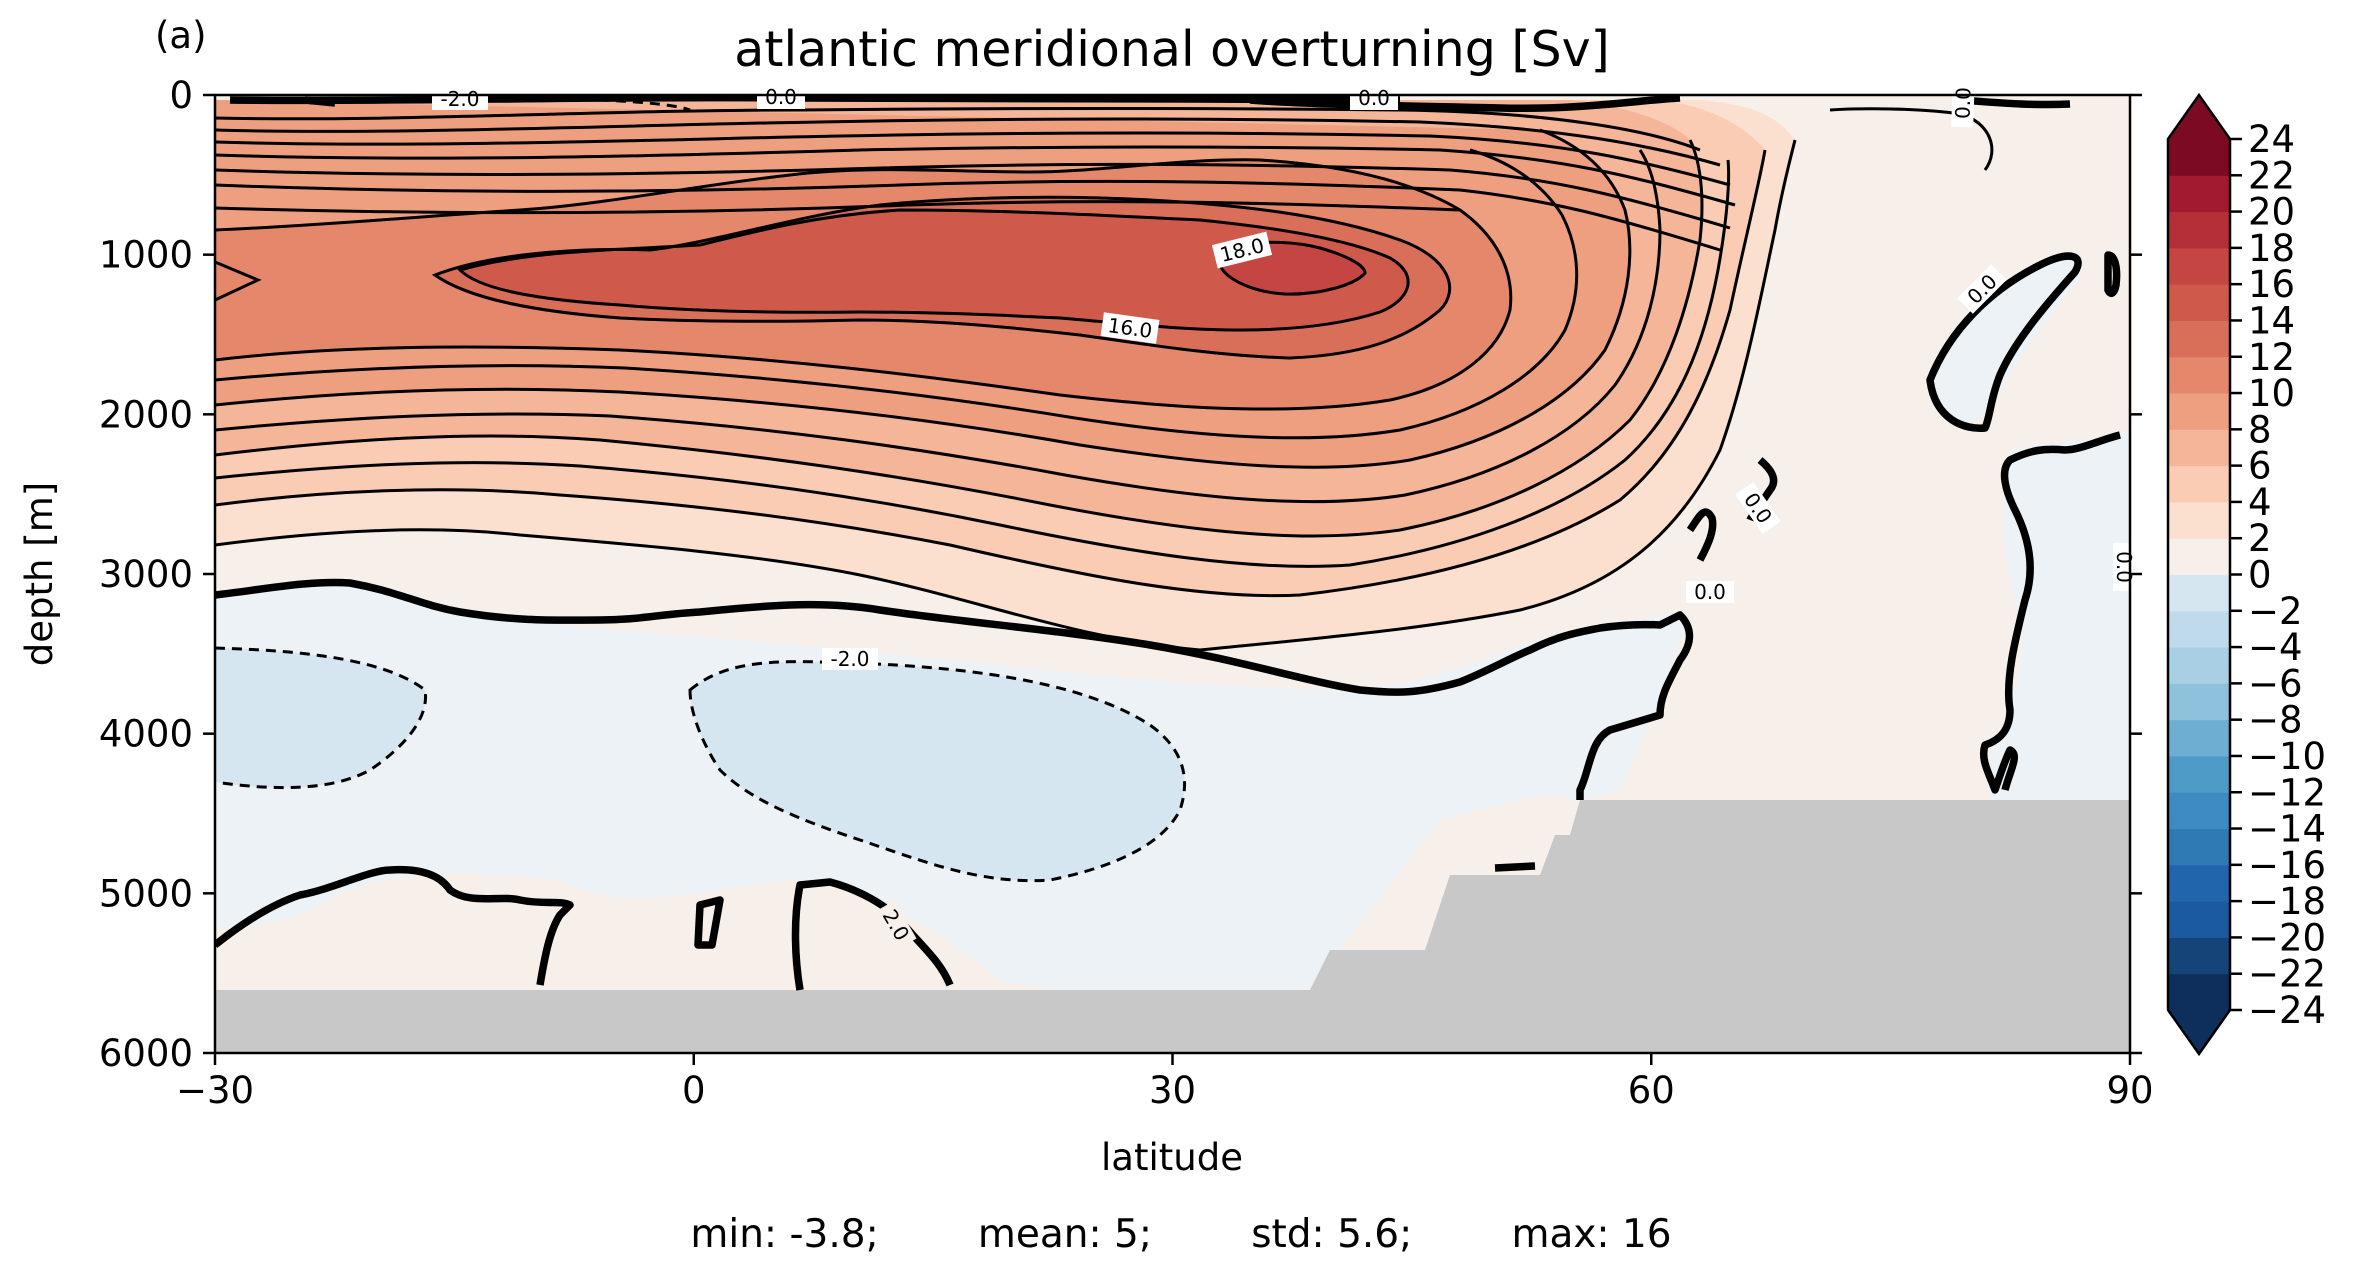 The width and height of the screenshot is (2362, 1263). What do you see at coordinates (2129, 1090) in the screenshot?
I see `x-tick-label: 90` at bounding box center [2129, 1090].